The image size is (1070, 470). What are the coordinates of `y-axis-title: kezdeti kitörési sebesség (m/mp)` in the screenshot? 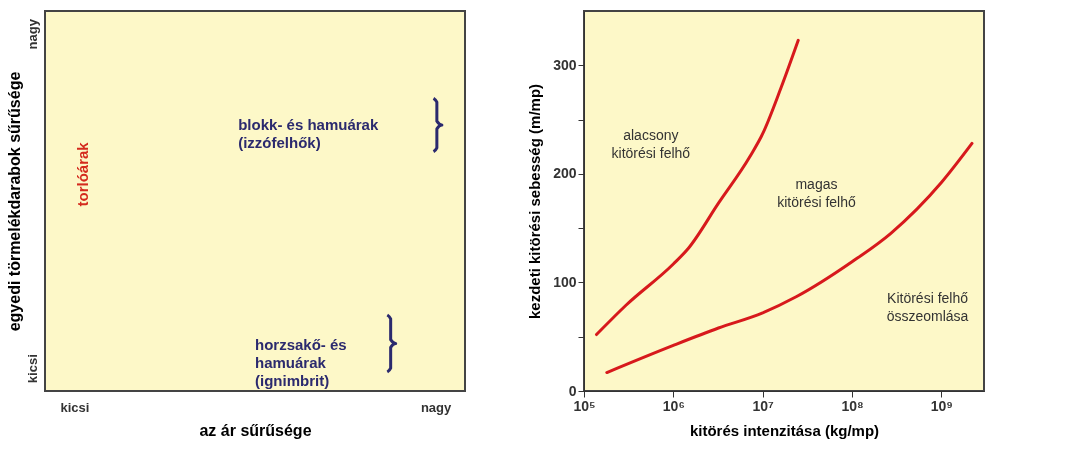 It's located at (535, 201).